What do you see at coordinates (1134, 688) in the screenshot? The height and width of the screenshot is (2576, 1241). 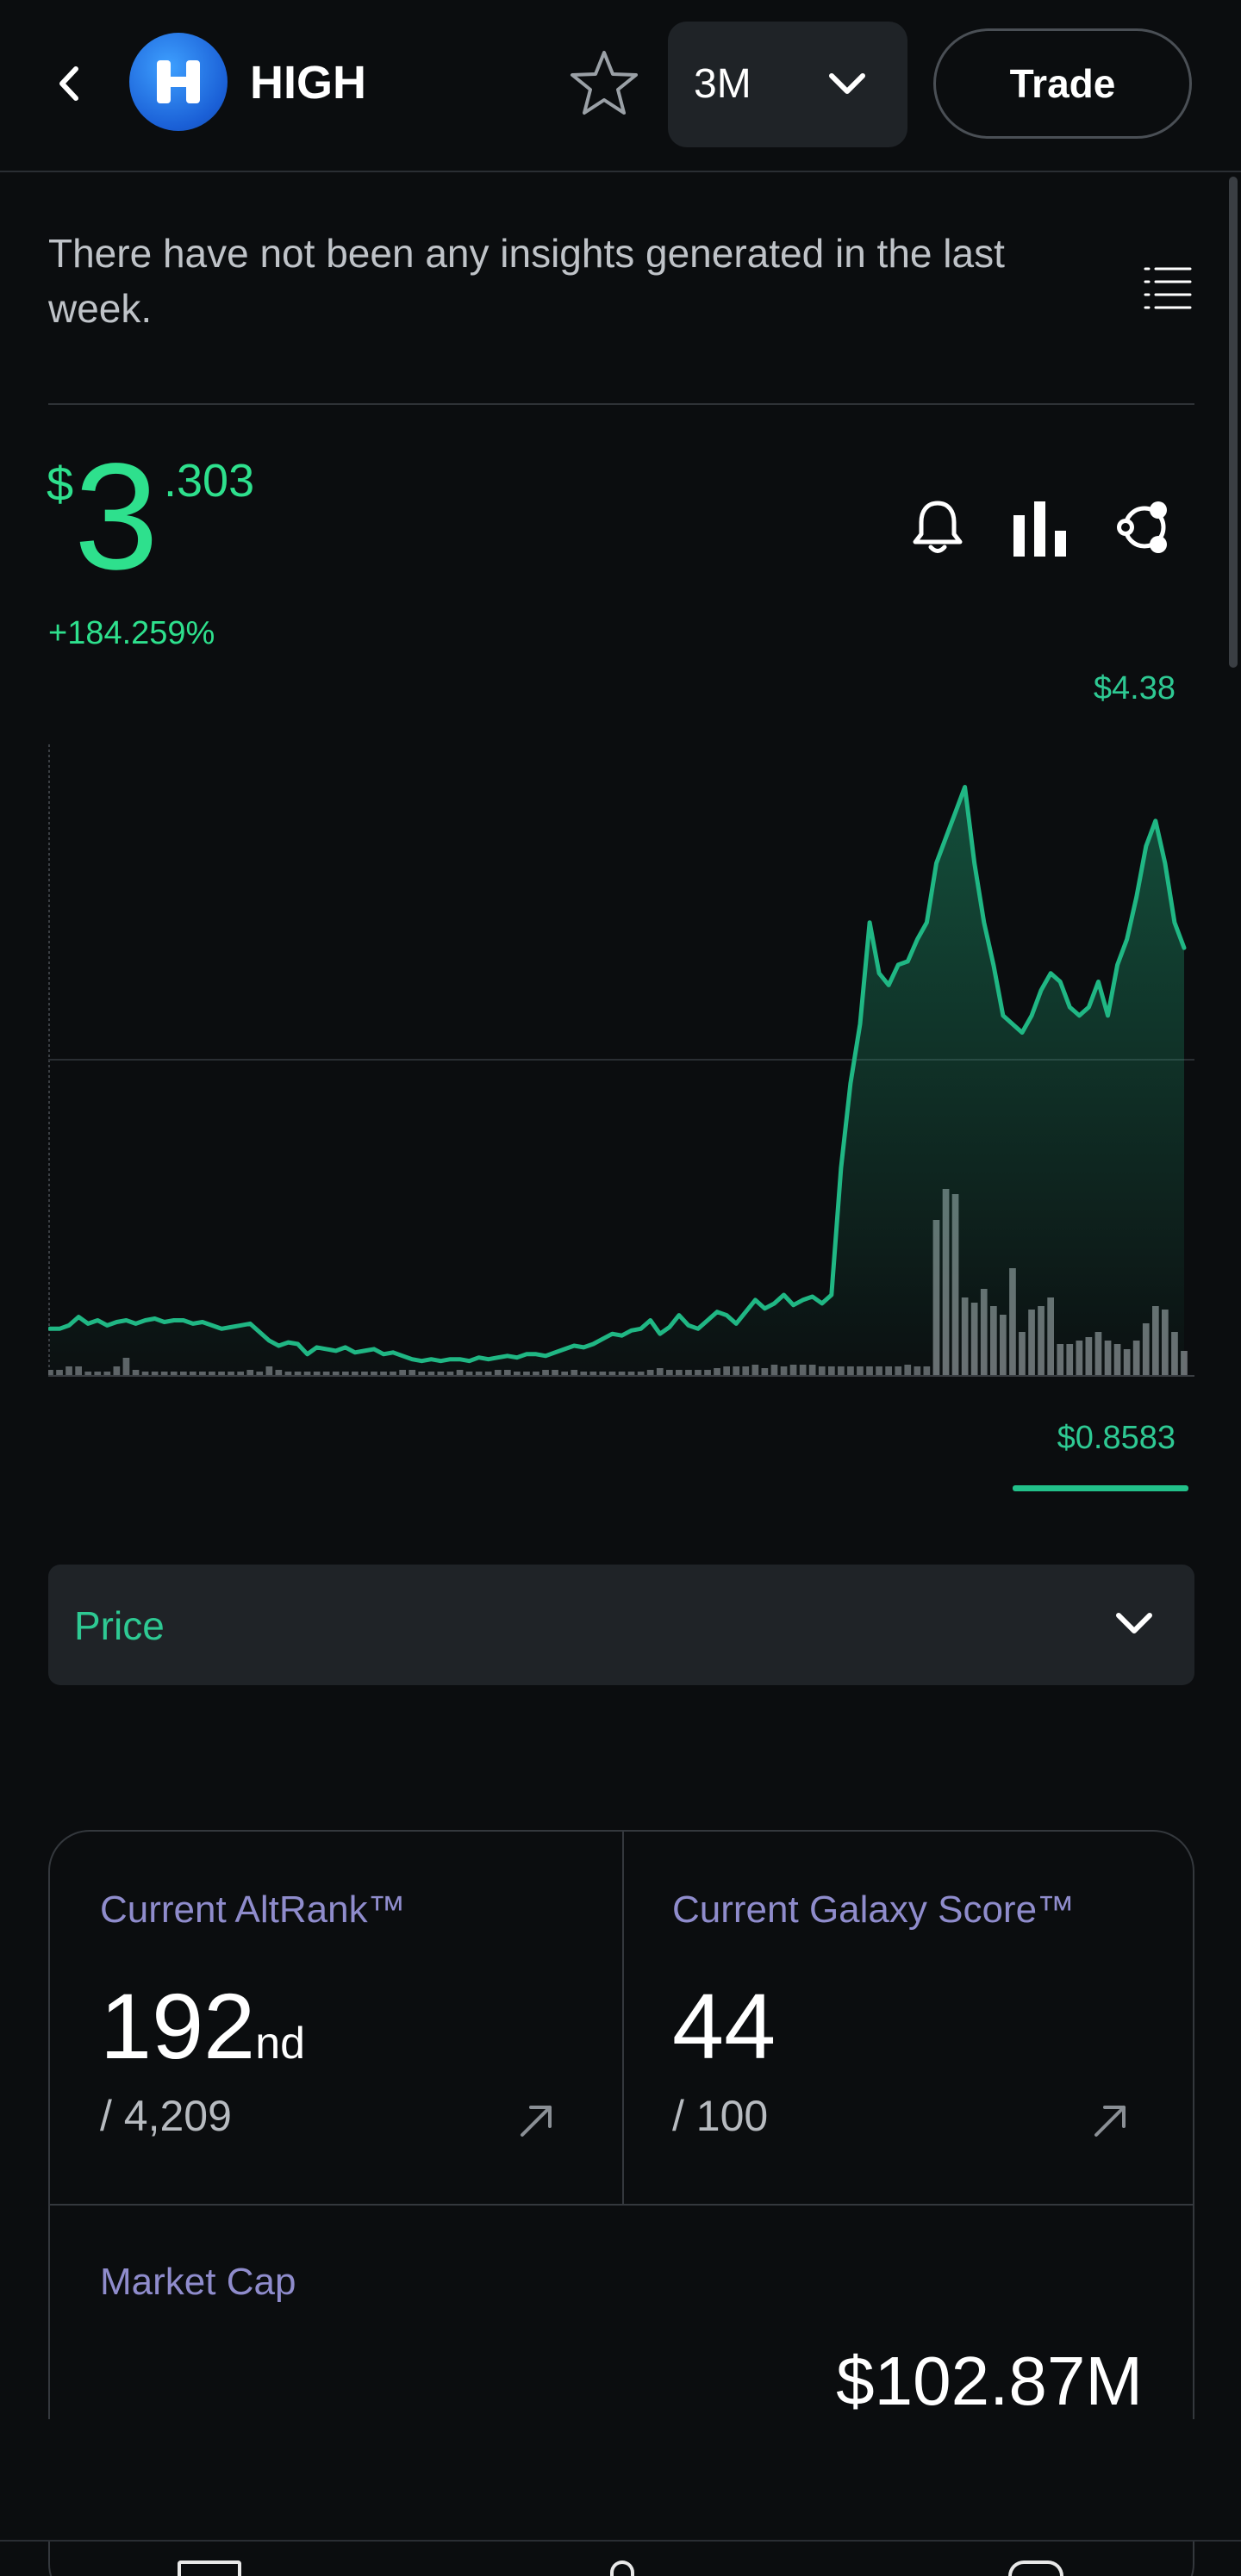 I see `chart-max-label: $4.38` at bounding box center [1134, 688].